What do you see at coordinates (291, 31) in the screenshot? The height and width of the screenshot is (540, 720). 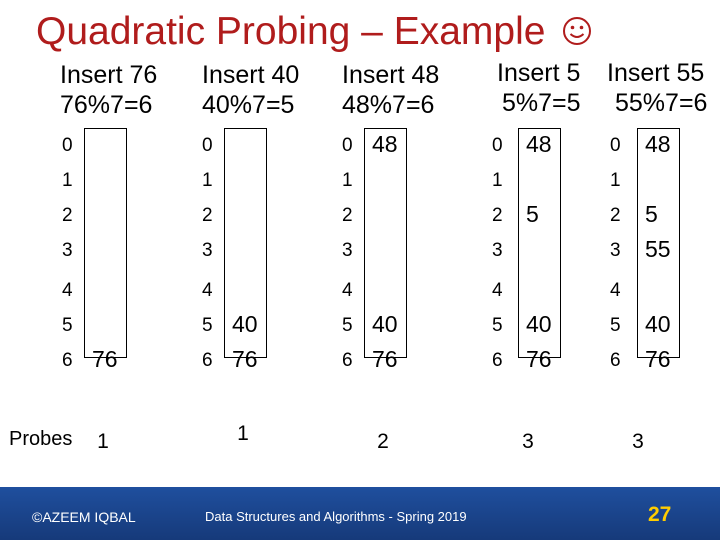 I see `slide-title-text: Quadratic Probing – Example` at bounding box center [291, 31].